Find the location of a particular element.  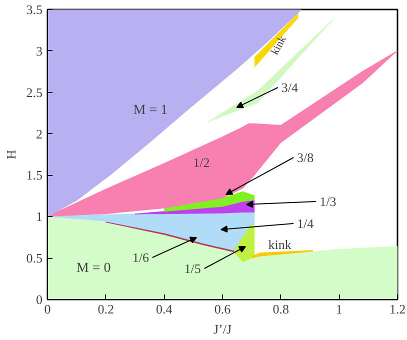

y-tick-label: 1 is located at coordinates (39, 216).